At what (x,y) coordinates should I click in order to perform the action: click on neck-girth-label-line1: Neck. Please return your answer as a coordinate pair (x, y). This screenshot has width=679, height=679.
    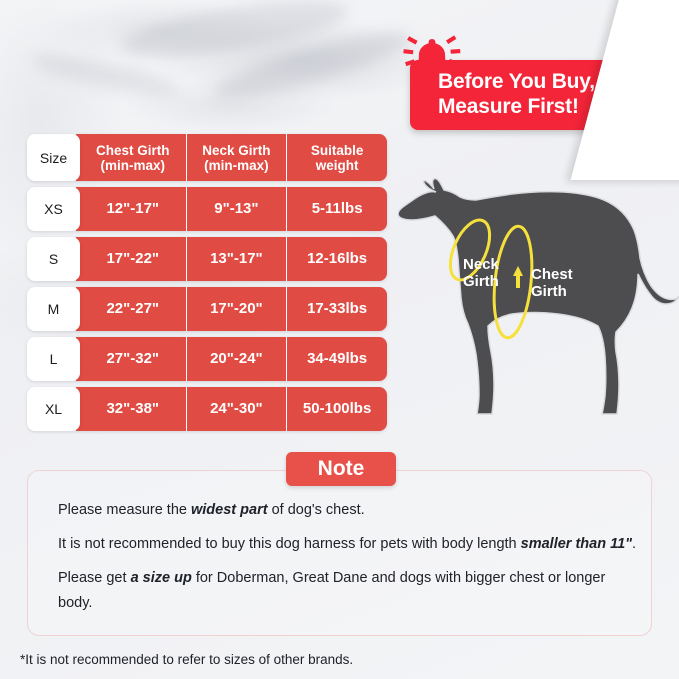
    Looking at the image, I should click on (481, 264).